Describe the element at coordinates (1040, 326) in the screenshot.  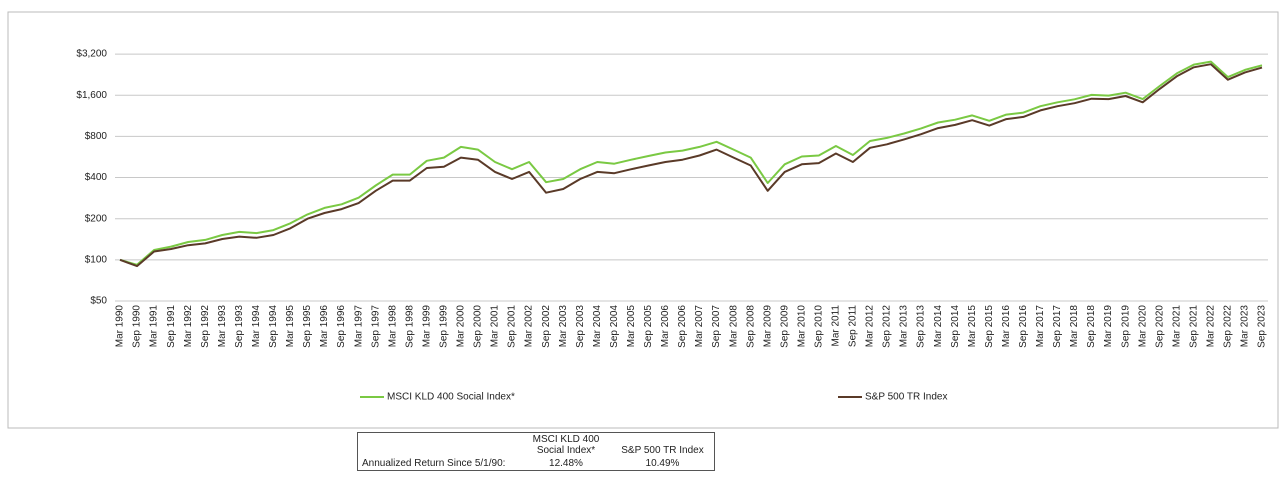
I see `x-tick-label: Mar 2017` at that location.